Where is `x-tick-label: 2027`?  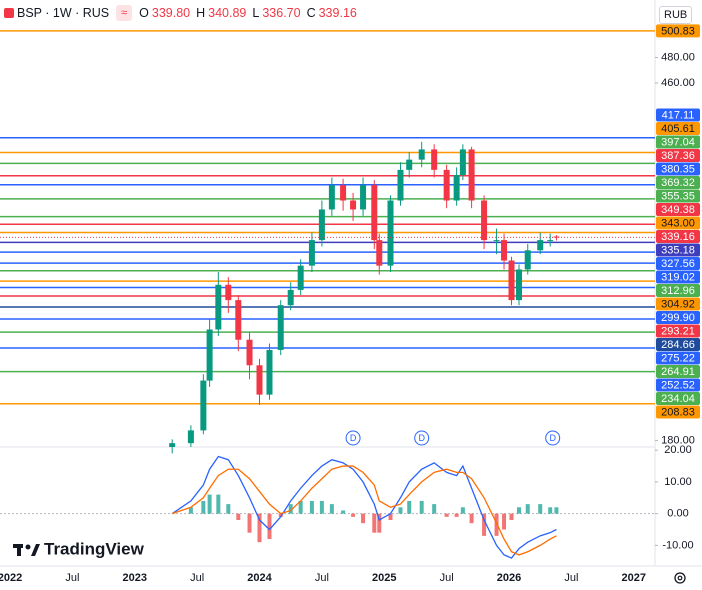
x-tick-label: 2027 is located at coordinates (634, 578).